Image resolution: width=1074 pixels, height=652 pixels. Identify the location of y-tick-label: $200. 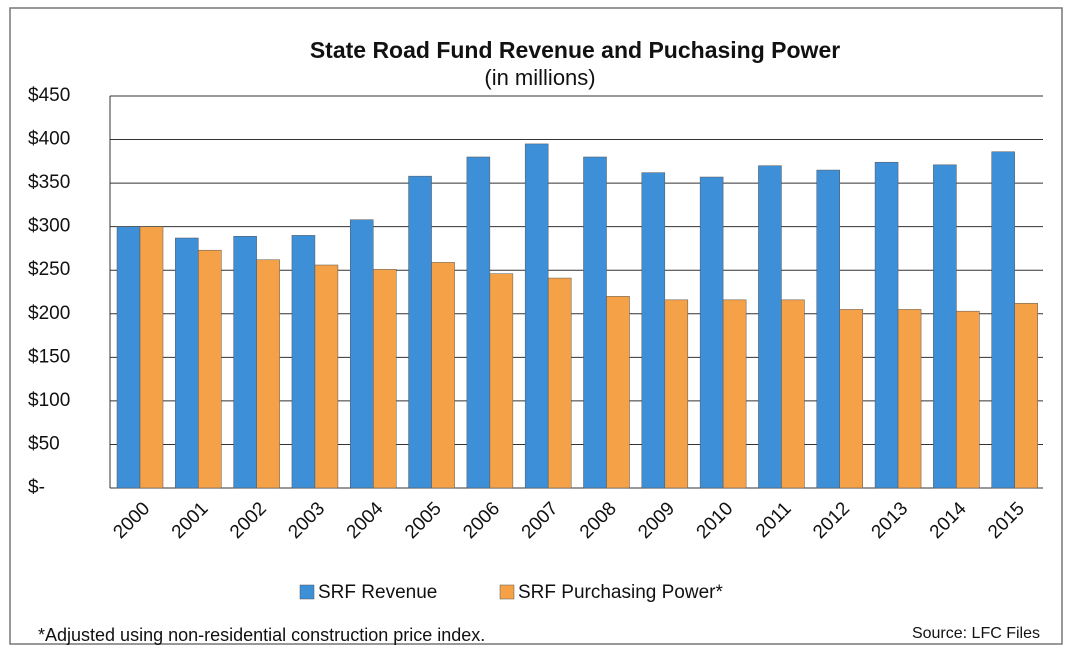
(49, 313).